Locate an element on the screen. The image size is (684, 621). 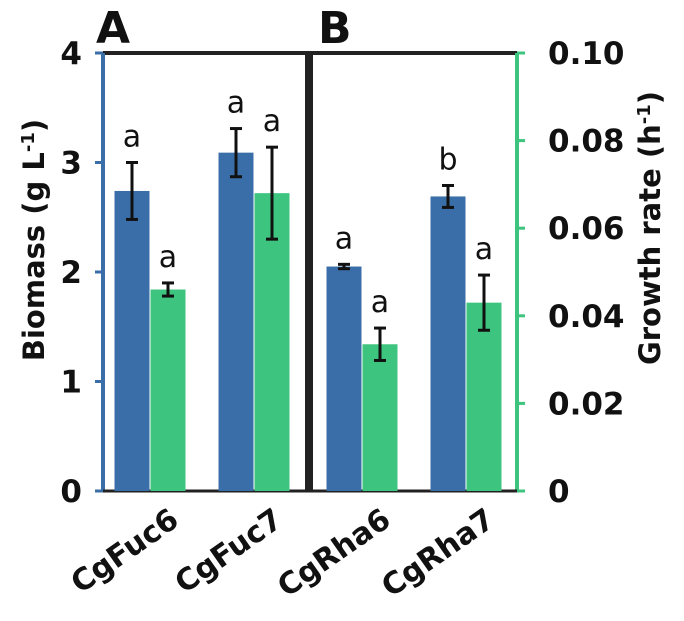
right-tick-label: 0 is located at coordinates (559, 492).